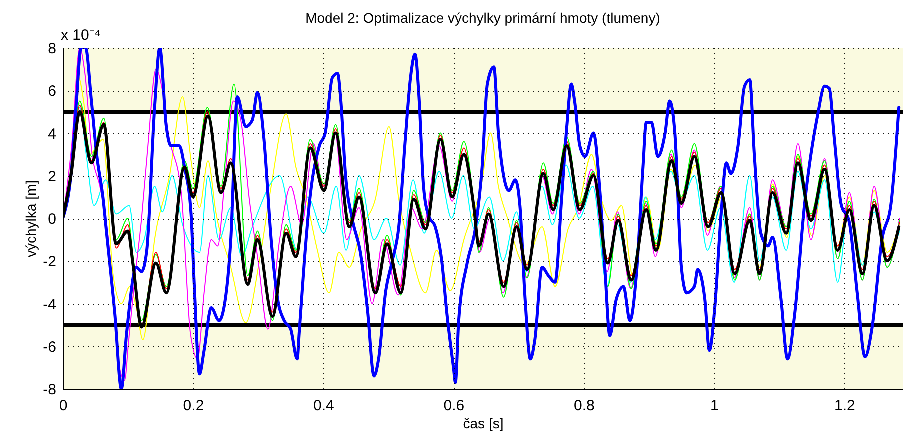  I want to click on x-tick-label: 1.2, so click(845, 406).